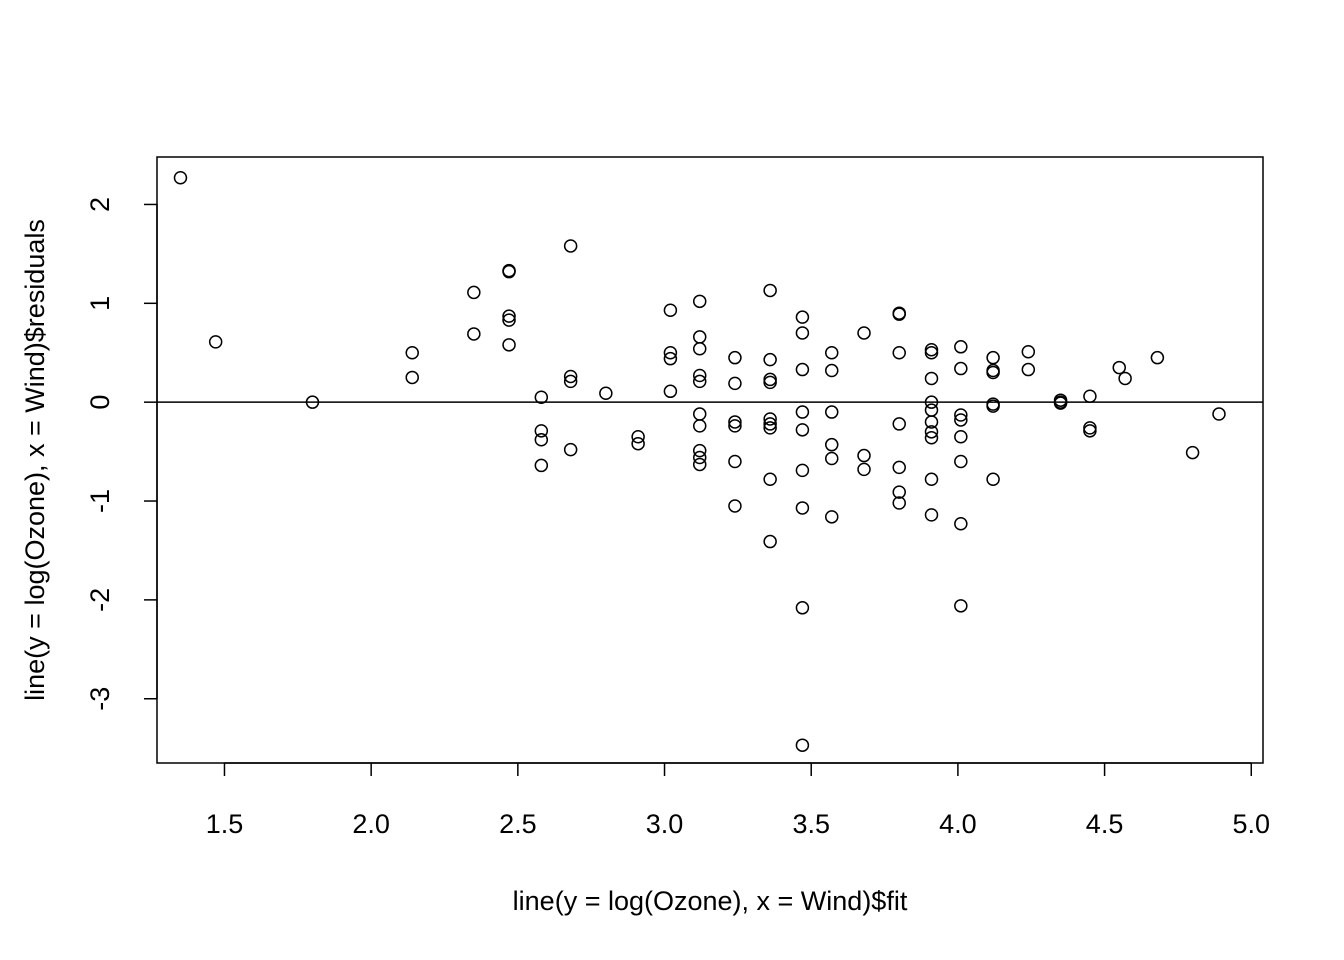  I want to click on x-tick-label: 4.5, so click(1105, 824).